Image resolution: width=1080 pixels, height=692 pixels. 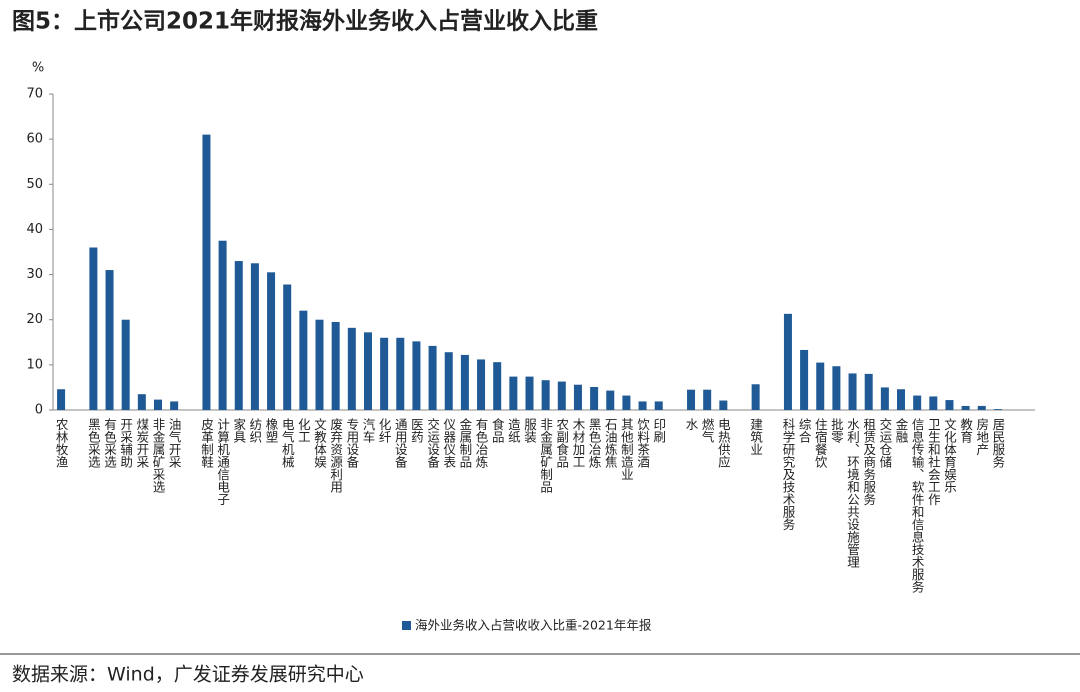 What do you see at coordinates (38, 68) in the screenshot?
I see `y-axis-label: %` at bounding box center [38, 68].